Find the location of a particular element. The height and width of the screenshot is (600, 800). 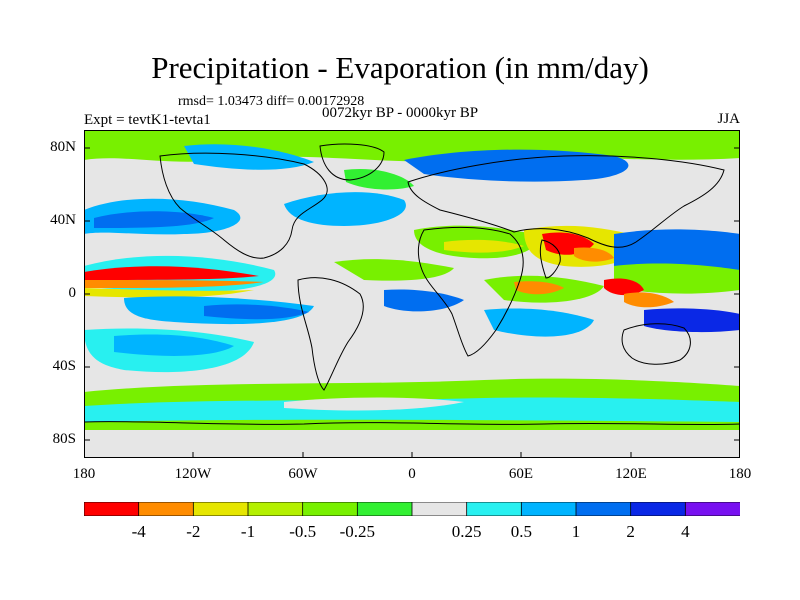

colorbar-label: 0.25 is located at coordinates (466, 531).